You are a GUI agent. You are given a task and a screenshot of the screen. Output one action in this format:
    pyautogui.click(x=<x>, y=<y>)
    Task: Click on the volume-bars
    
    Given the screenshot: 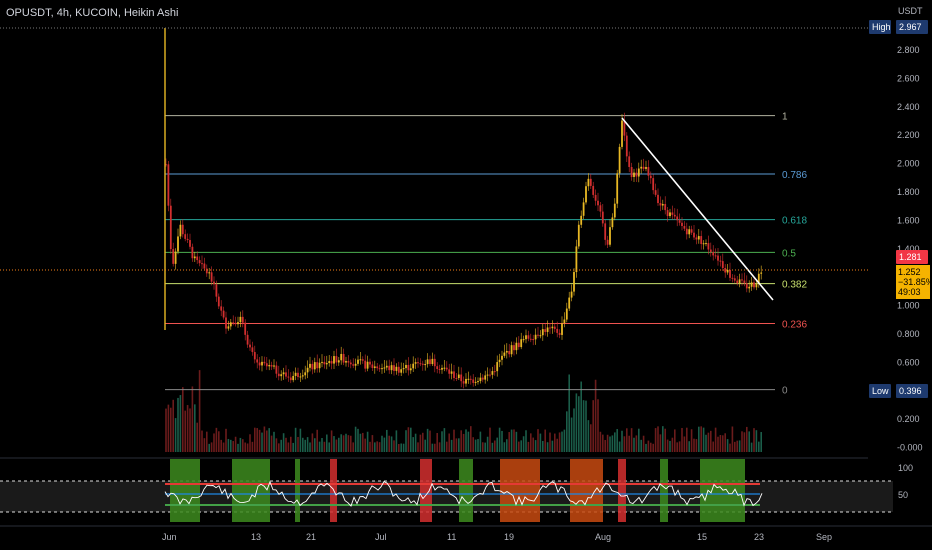 What is the action you would take?
    pyautogui.click(x=463, y=411)
    